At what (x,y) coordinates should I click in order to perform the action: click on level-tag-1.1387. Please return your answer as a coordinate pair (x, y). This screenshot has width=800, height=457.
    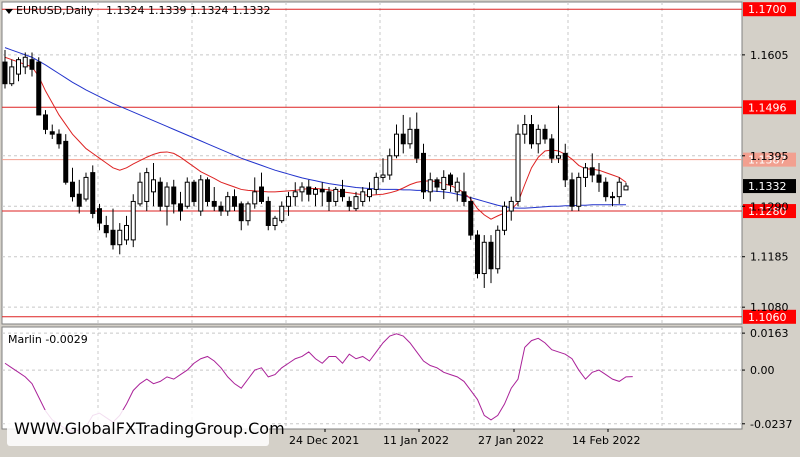
    Looking at the image, I should click on (769, 159).